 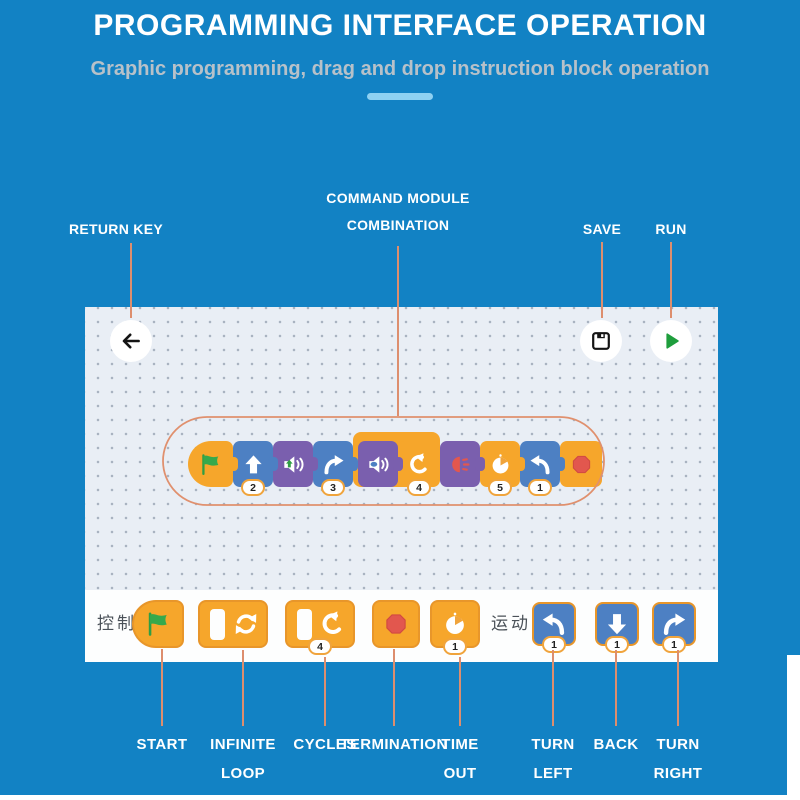 I want to click on callout-timeout-line1: TIME, so click(x=460, y=744).